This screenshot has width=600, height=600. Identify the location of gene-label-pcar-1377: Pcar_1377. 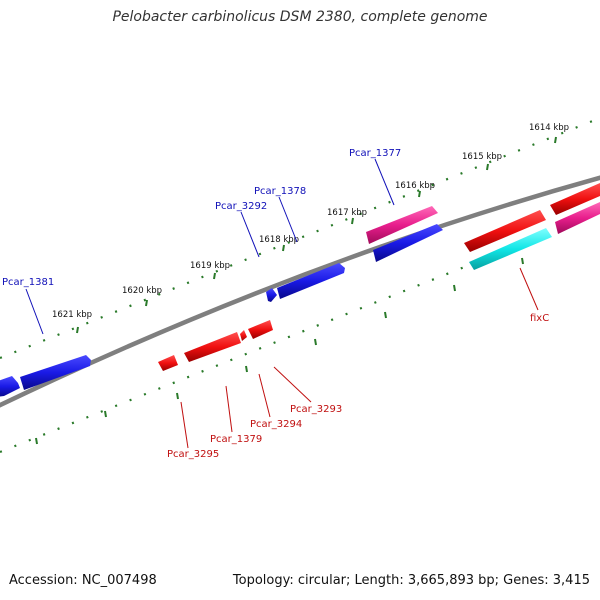
(375, 153).